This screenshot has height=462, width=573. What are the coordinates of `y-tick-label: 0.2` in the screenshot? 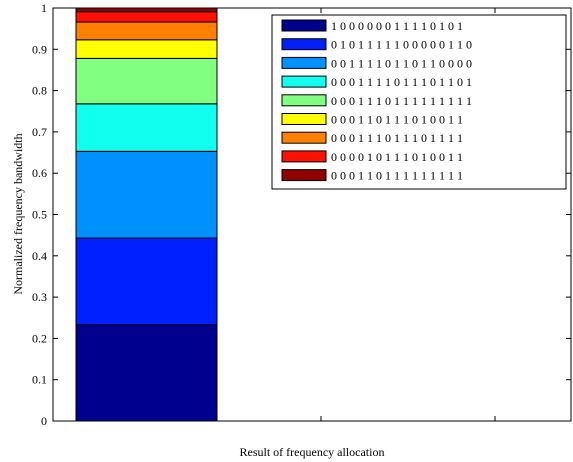 It's located at (39, 338).